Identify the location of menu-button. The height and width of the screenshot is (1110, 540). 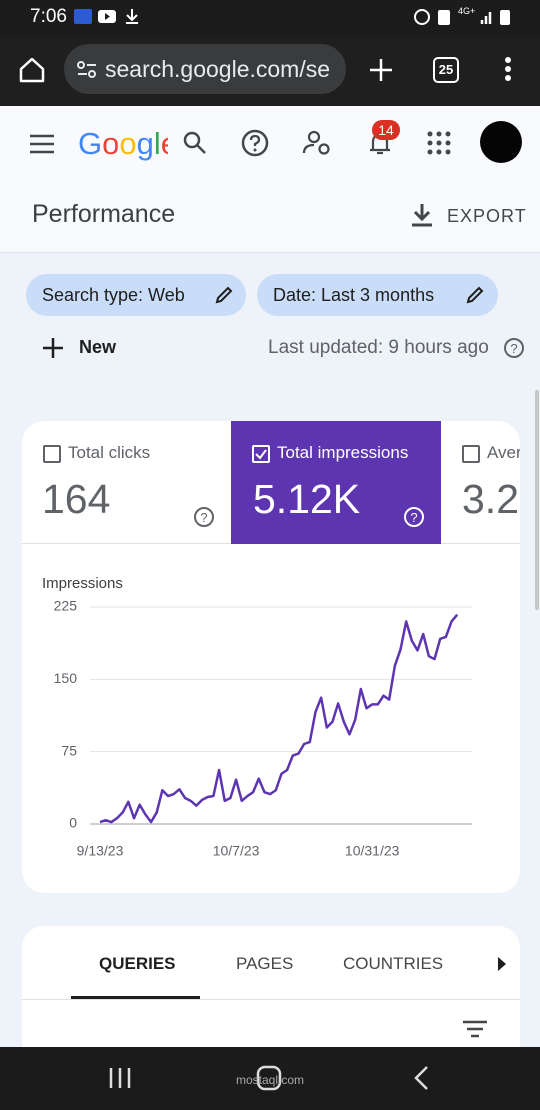
(42, 144).